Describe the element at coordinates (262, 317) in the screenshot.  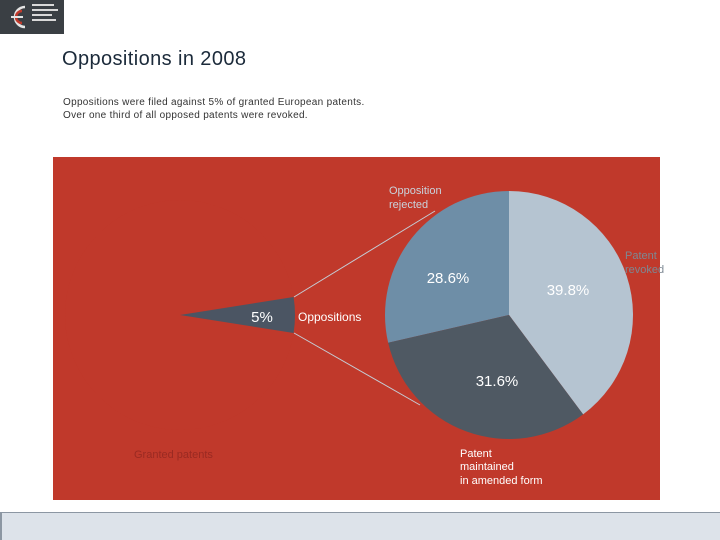
I see `oppositions-pct-label: 5%` at that location.